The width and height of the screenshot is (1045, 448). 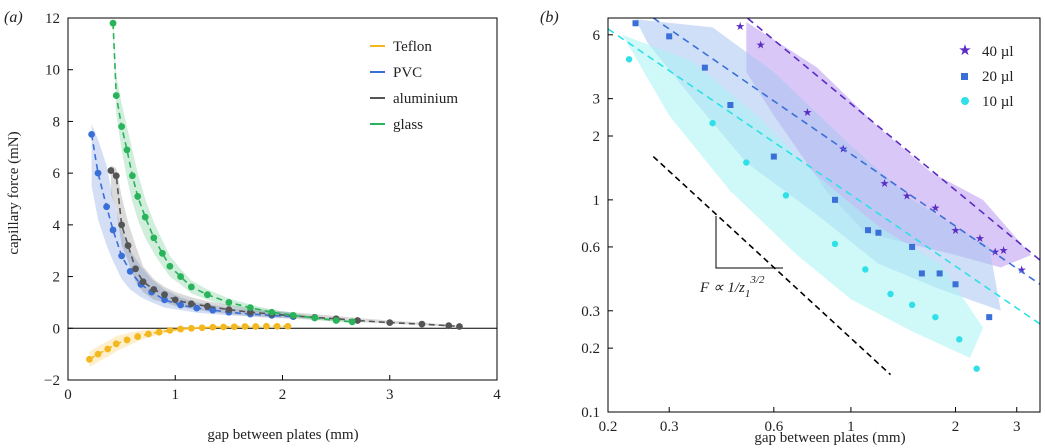 What do you see at coordinates (497, 395) in the screenshot?
I see `panel-a-x-tick-label: 4` at bounding box center [497, 395].